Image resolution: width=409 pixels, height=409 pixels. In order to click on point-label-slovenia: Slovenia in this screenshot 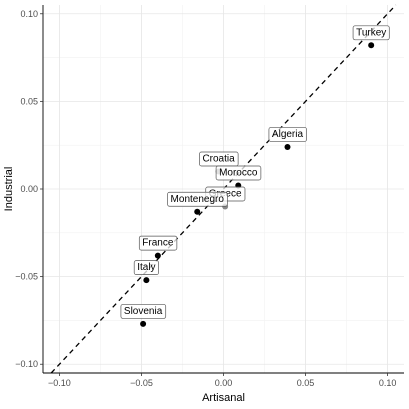, I will do `click(143, 311)`.